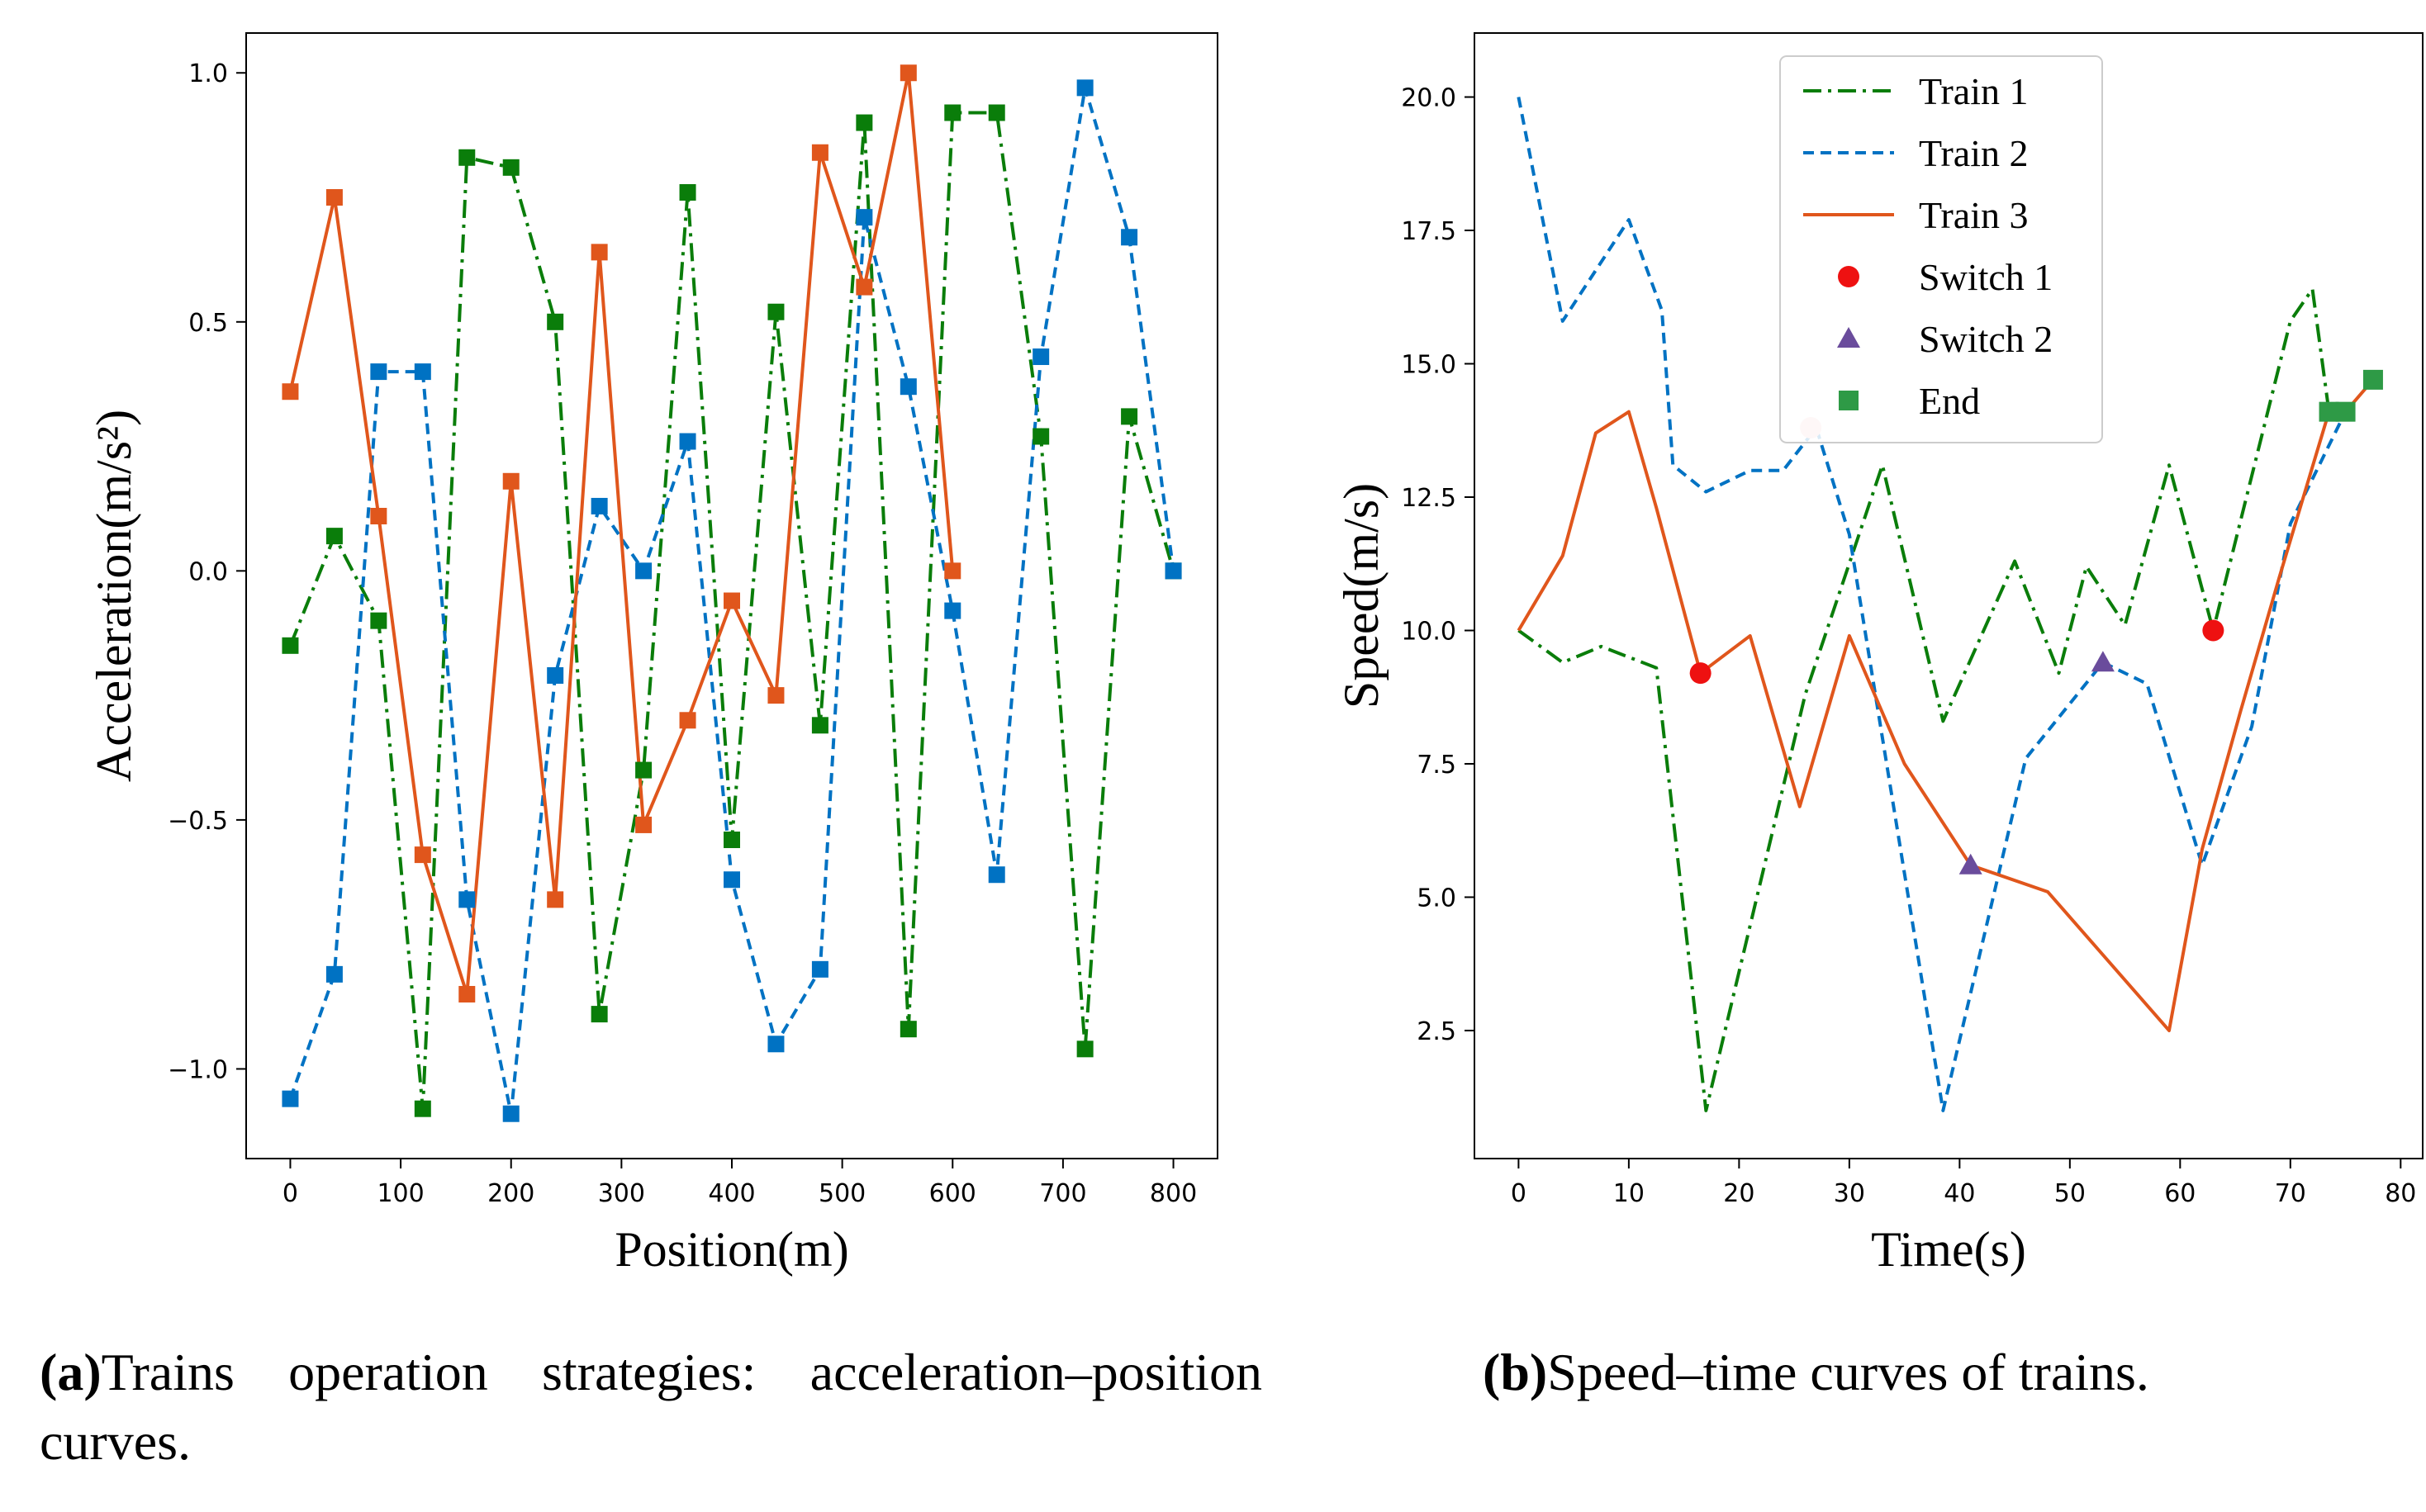 The image size is (2426, 1512). I want to click on legend-handle-end, so click(1849, 400).